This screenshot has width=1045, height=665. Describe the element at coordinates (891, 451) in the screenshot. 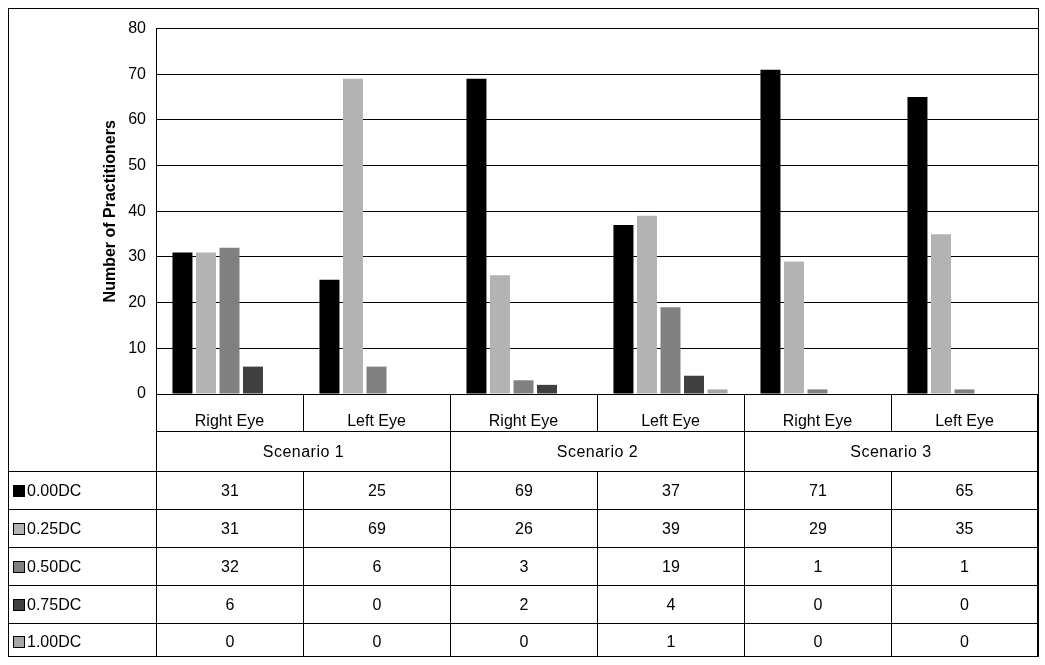

I see `text: Scenario 3` at that location.